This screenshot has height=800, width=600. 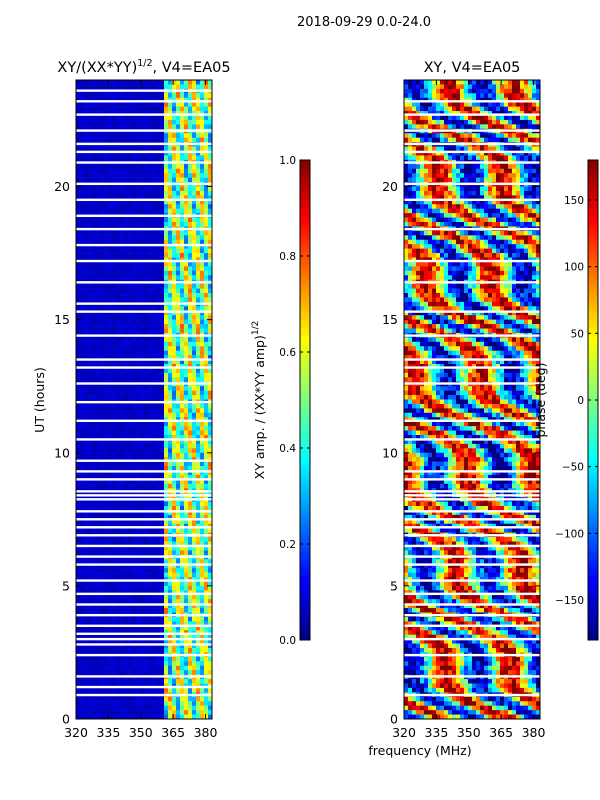 I want to click on amplitude-colorbar-frame, so click(x=305, y=400).